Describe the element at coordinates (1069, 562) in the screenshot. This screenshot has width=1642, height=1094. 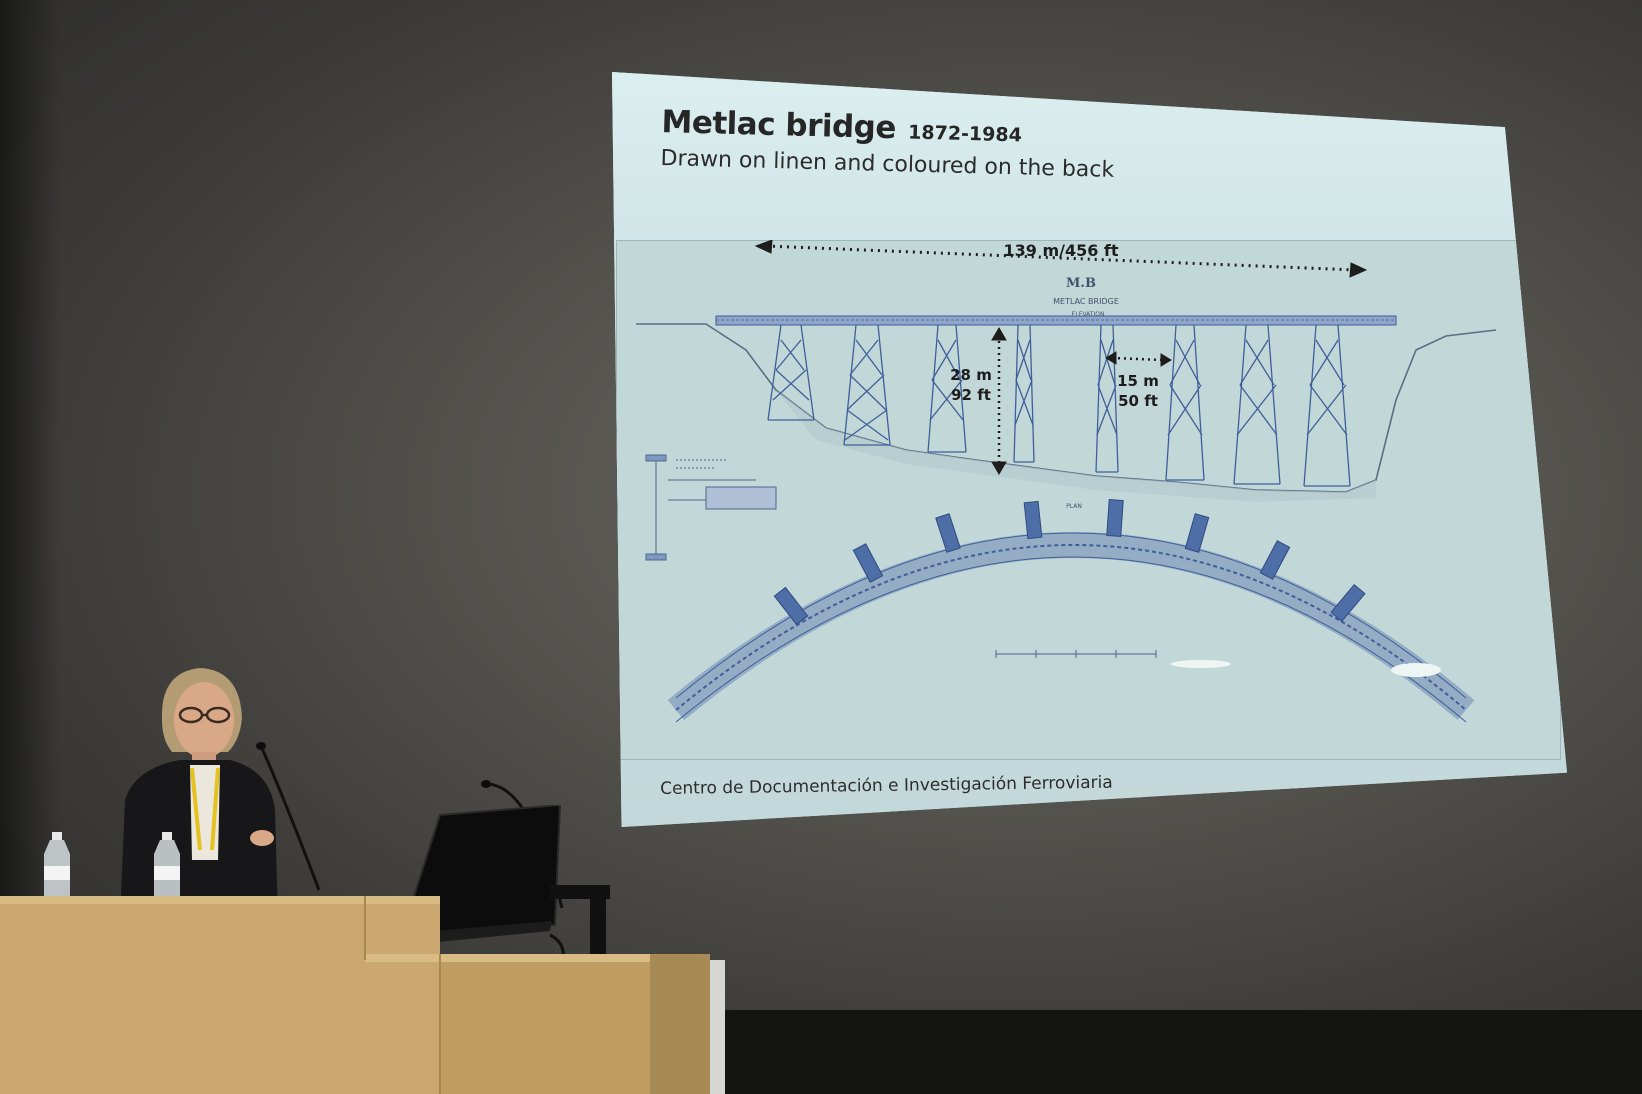
I see `plan-pier-blocks` at that location.